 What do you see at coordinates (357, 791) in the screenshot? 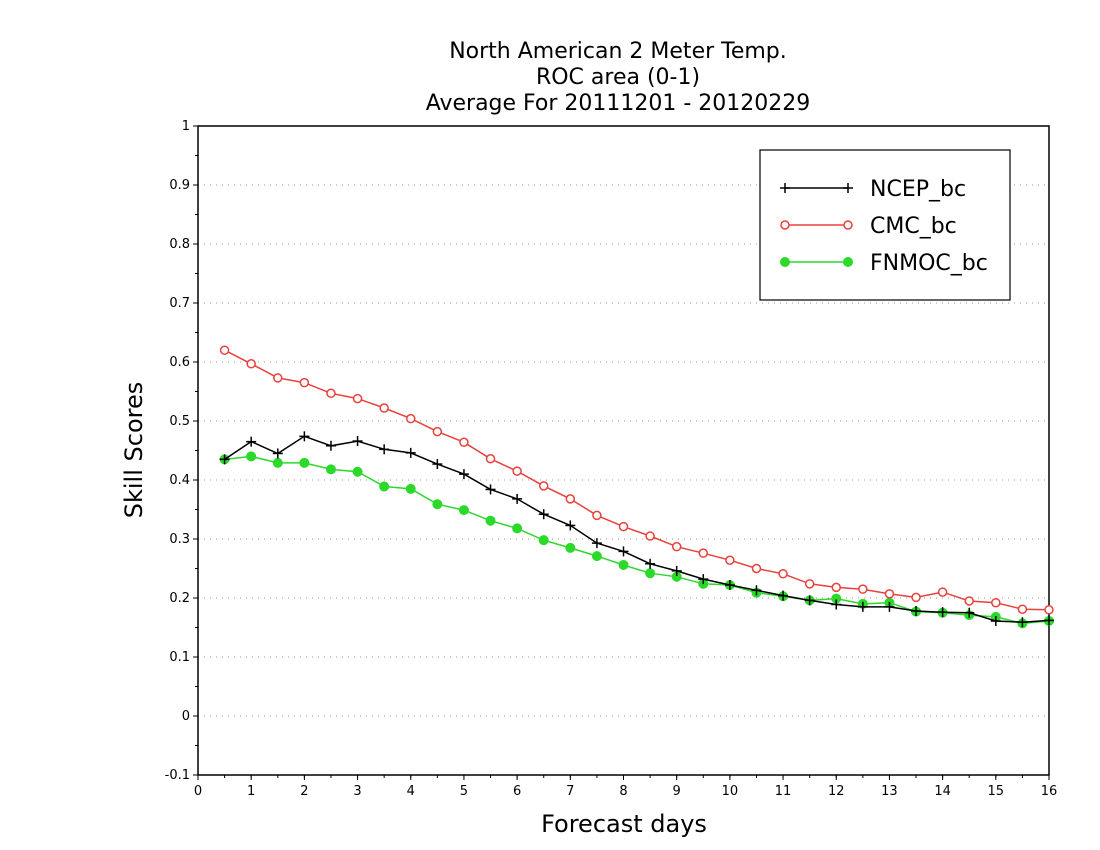
I see `x-tick-label: 3` at bounding box center [357, 791].